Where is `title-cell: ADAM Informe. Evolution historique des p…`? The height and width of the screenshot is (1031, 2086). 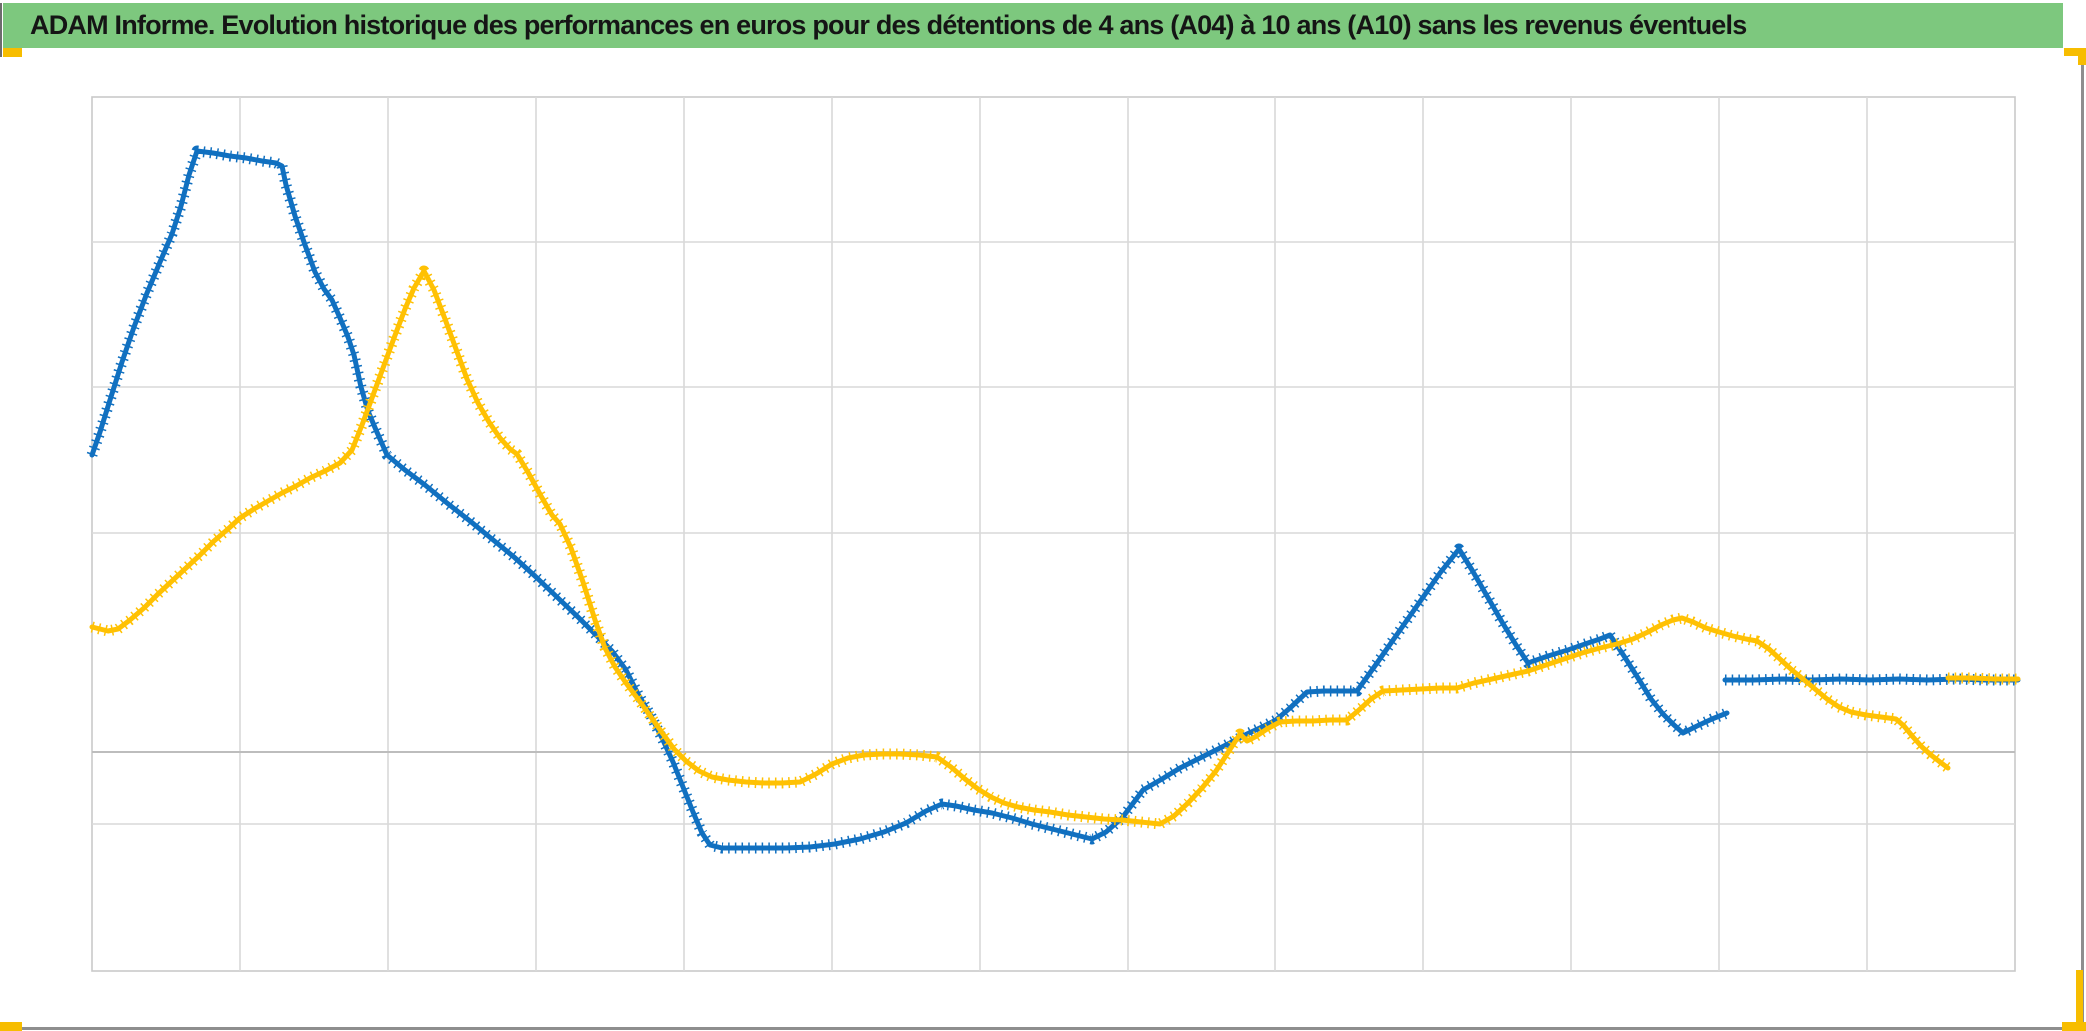 title-cell: ADAM Informe. Evolution historique des p… is located at coordinates (1033, 25).